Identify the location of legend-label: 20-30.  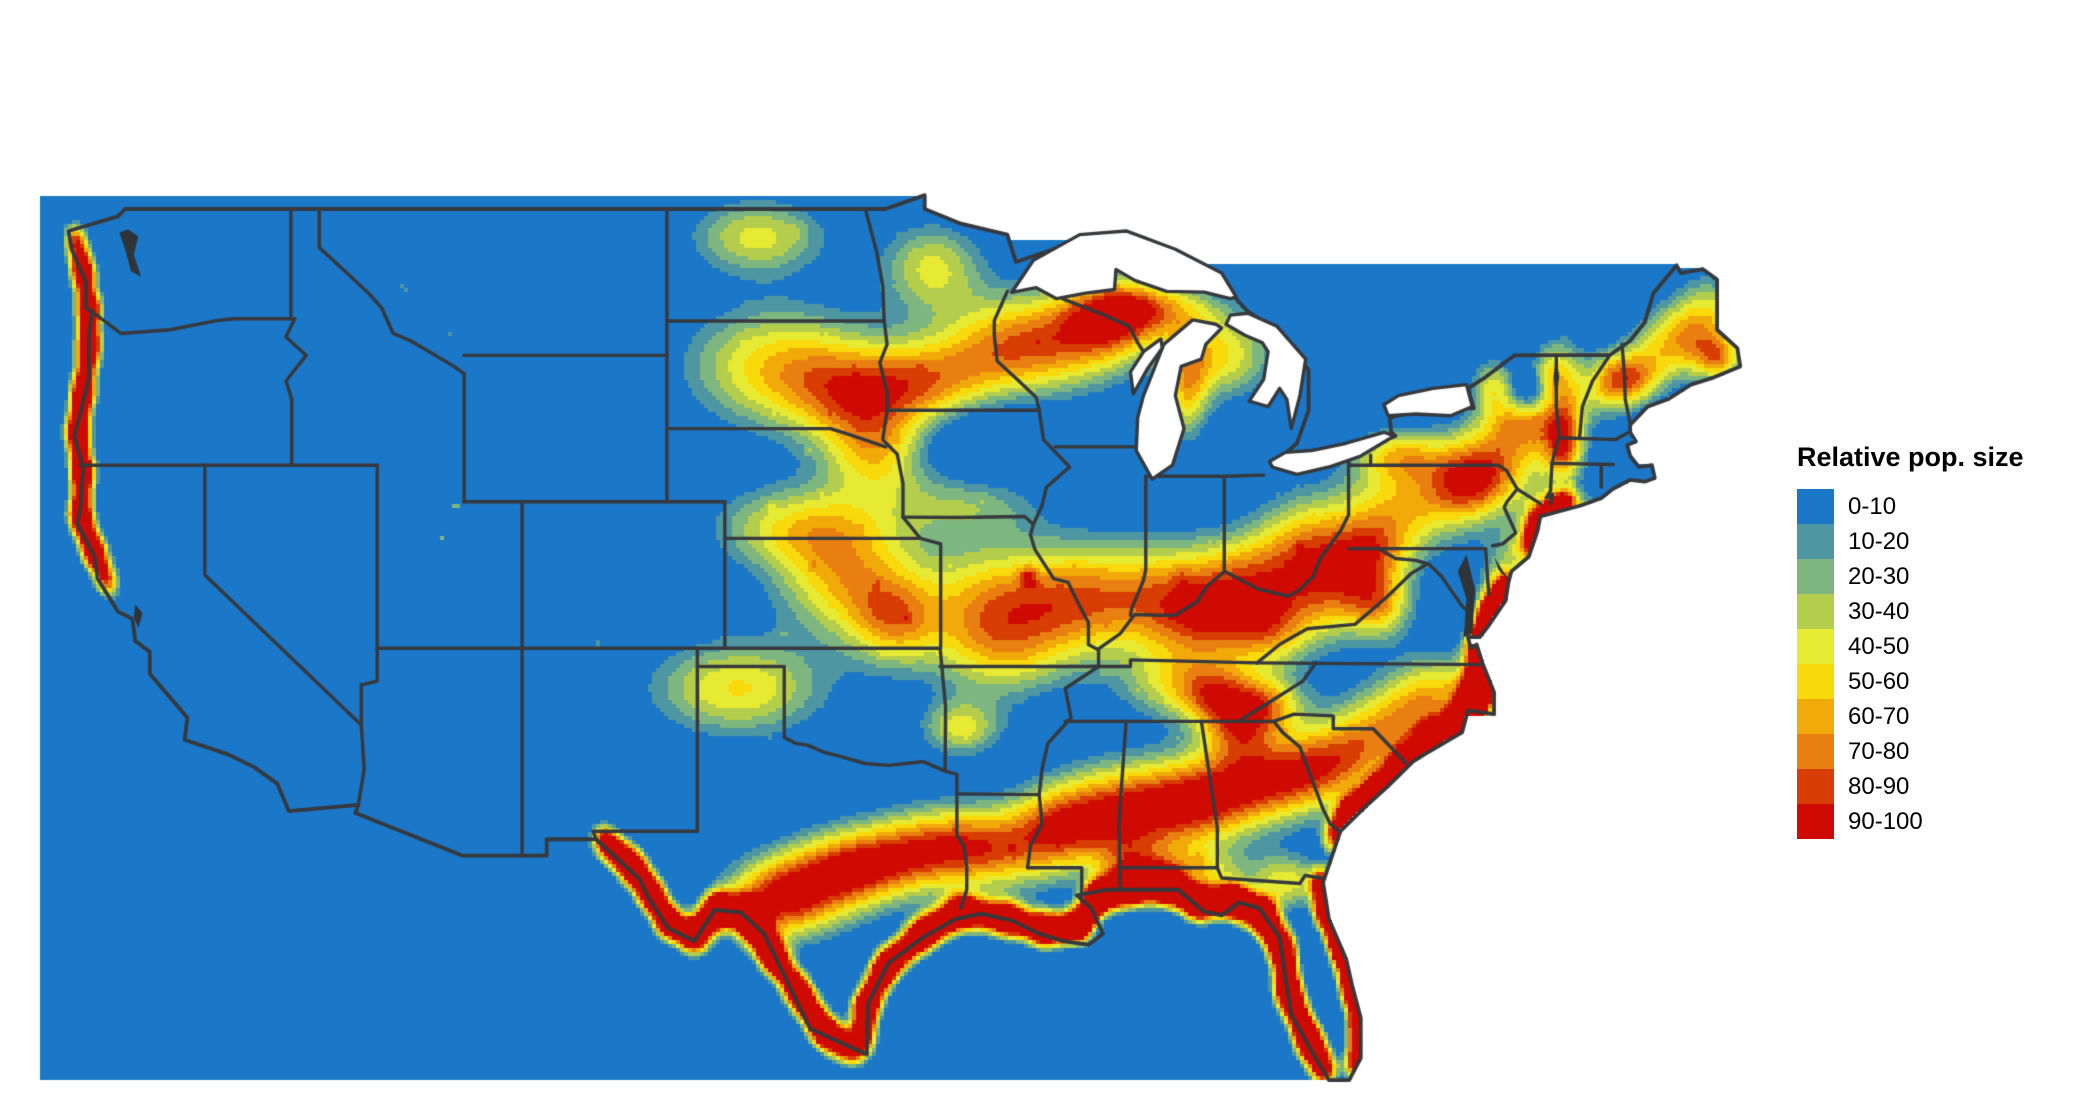
(1879, 576).